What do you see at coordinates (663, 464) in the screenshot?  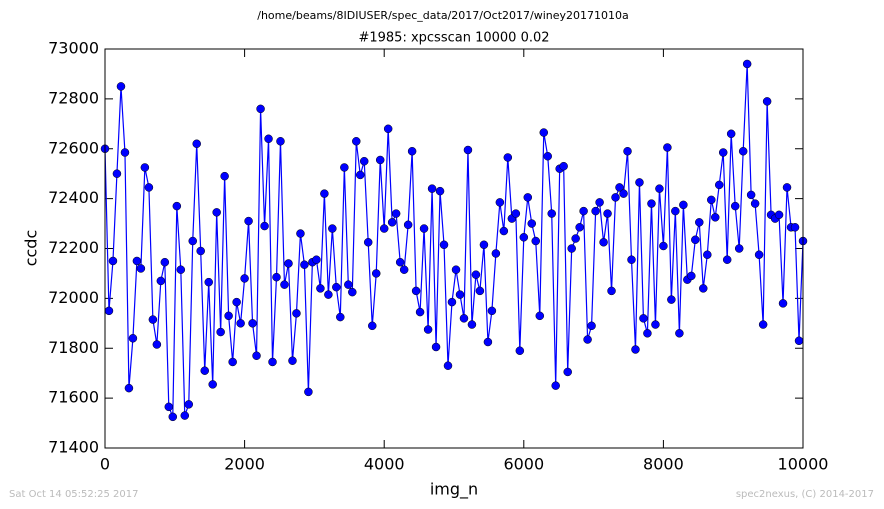 I see `x-tick-label: 8000` at bounding box center [663, 464].